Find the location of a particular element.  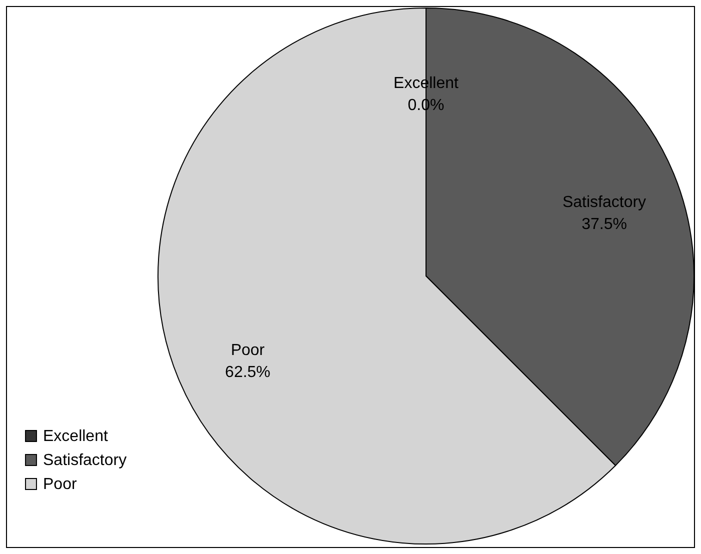

legend-label: Poor is located at coordinates (60, 484).